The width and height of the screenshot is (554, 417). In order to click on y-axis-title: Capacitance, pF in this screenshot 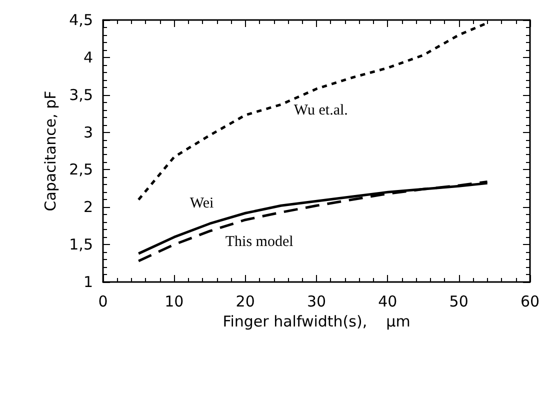, I will do `click(51, 151)`.